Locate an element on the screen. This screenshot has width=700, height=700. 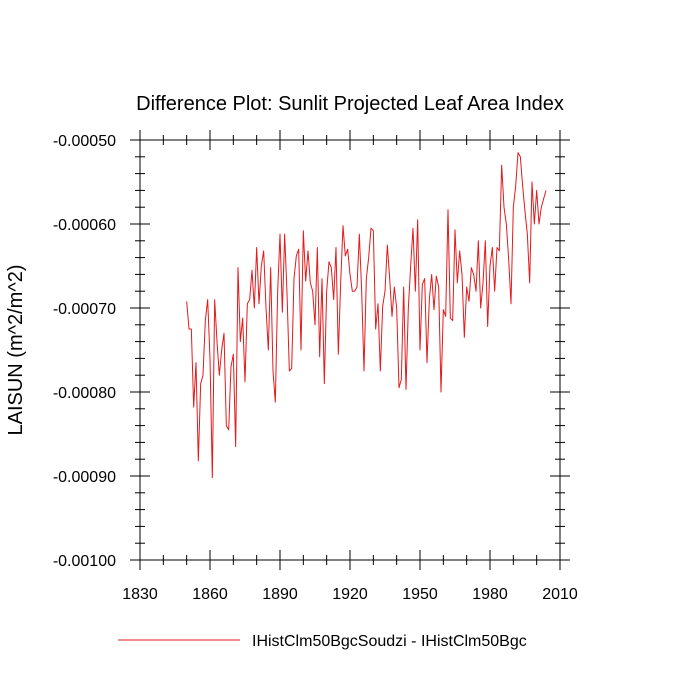
legend-label: IHistClm50BgcSoudzi - IHistClm50Bgc is located at coordinates (389, 641).